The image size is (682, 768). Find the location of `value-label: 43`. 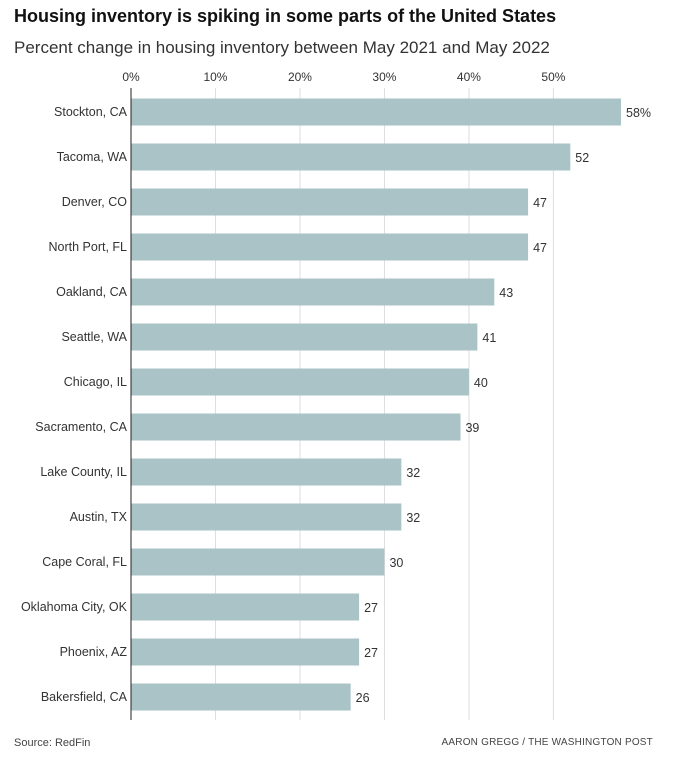

value-label: 43 is located at coordinates (506, 293).